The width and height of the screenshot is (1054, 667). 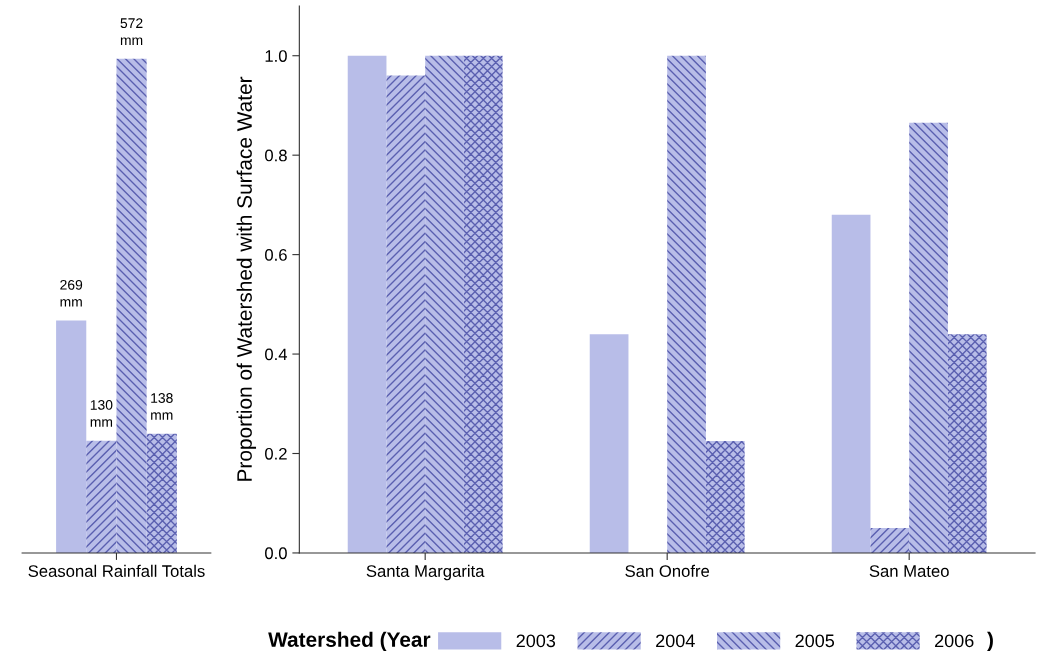 I want to click on x-tick-label: Santa Margarita, so click(x=425, y=572).